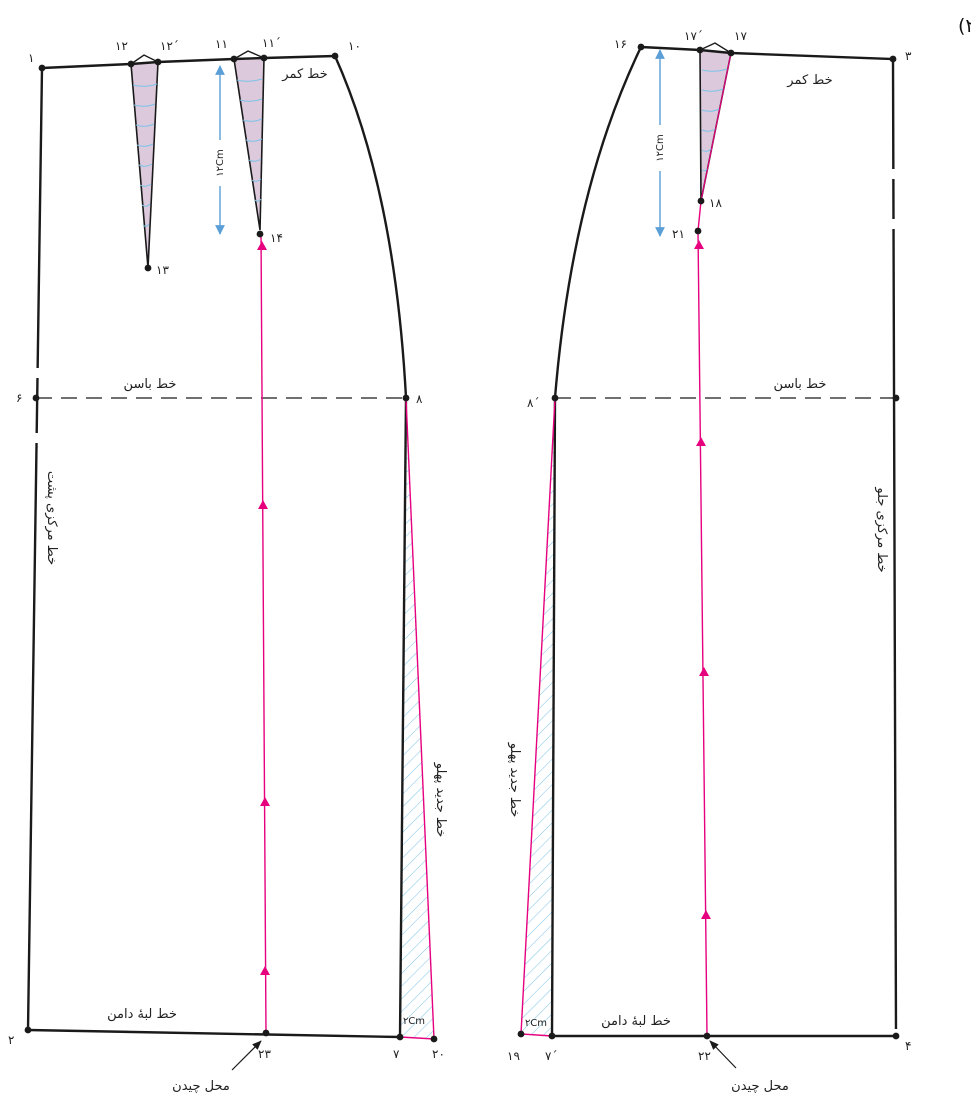  What do you see at coordinates (221, 44) in the screenshot?
I see `point-label-11: ۱۱` at bounding box center [221, 44].